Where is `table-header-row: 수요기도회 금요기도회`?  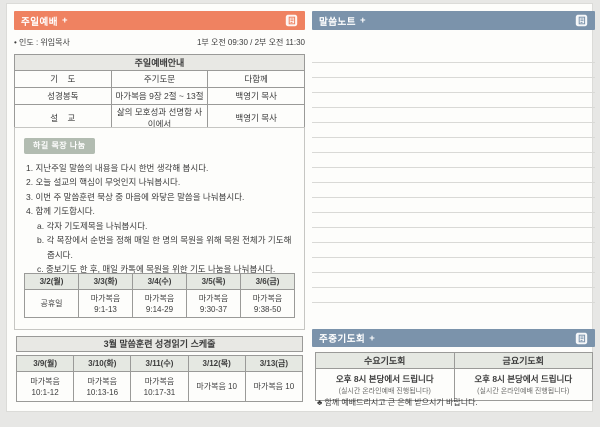
table-header-row: 수요기도회 금요기도회 is located at coordinates (454, 360).